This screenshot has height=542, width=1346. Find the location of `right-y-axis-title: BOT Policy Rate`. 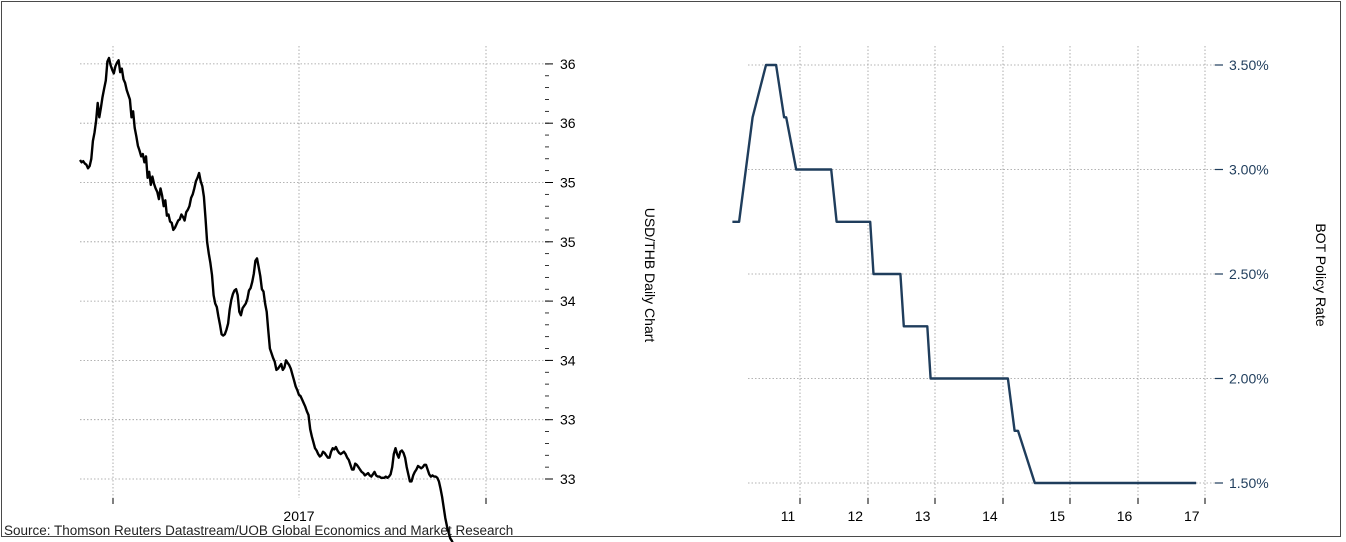

right-y-axis-title: BOT Policy Rate is located at coordinates (1321, 274).